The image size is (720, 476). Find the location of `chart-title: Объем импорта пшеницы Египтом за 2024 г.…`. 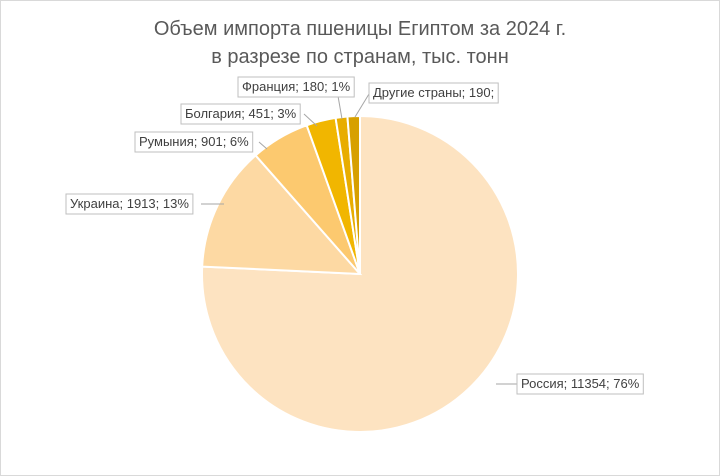

chart-title: Объем импорта пшеницы Египтом за 2024 г.… is located at coordinates (360, 43).